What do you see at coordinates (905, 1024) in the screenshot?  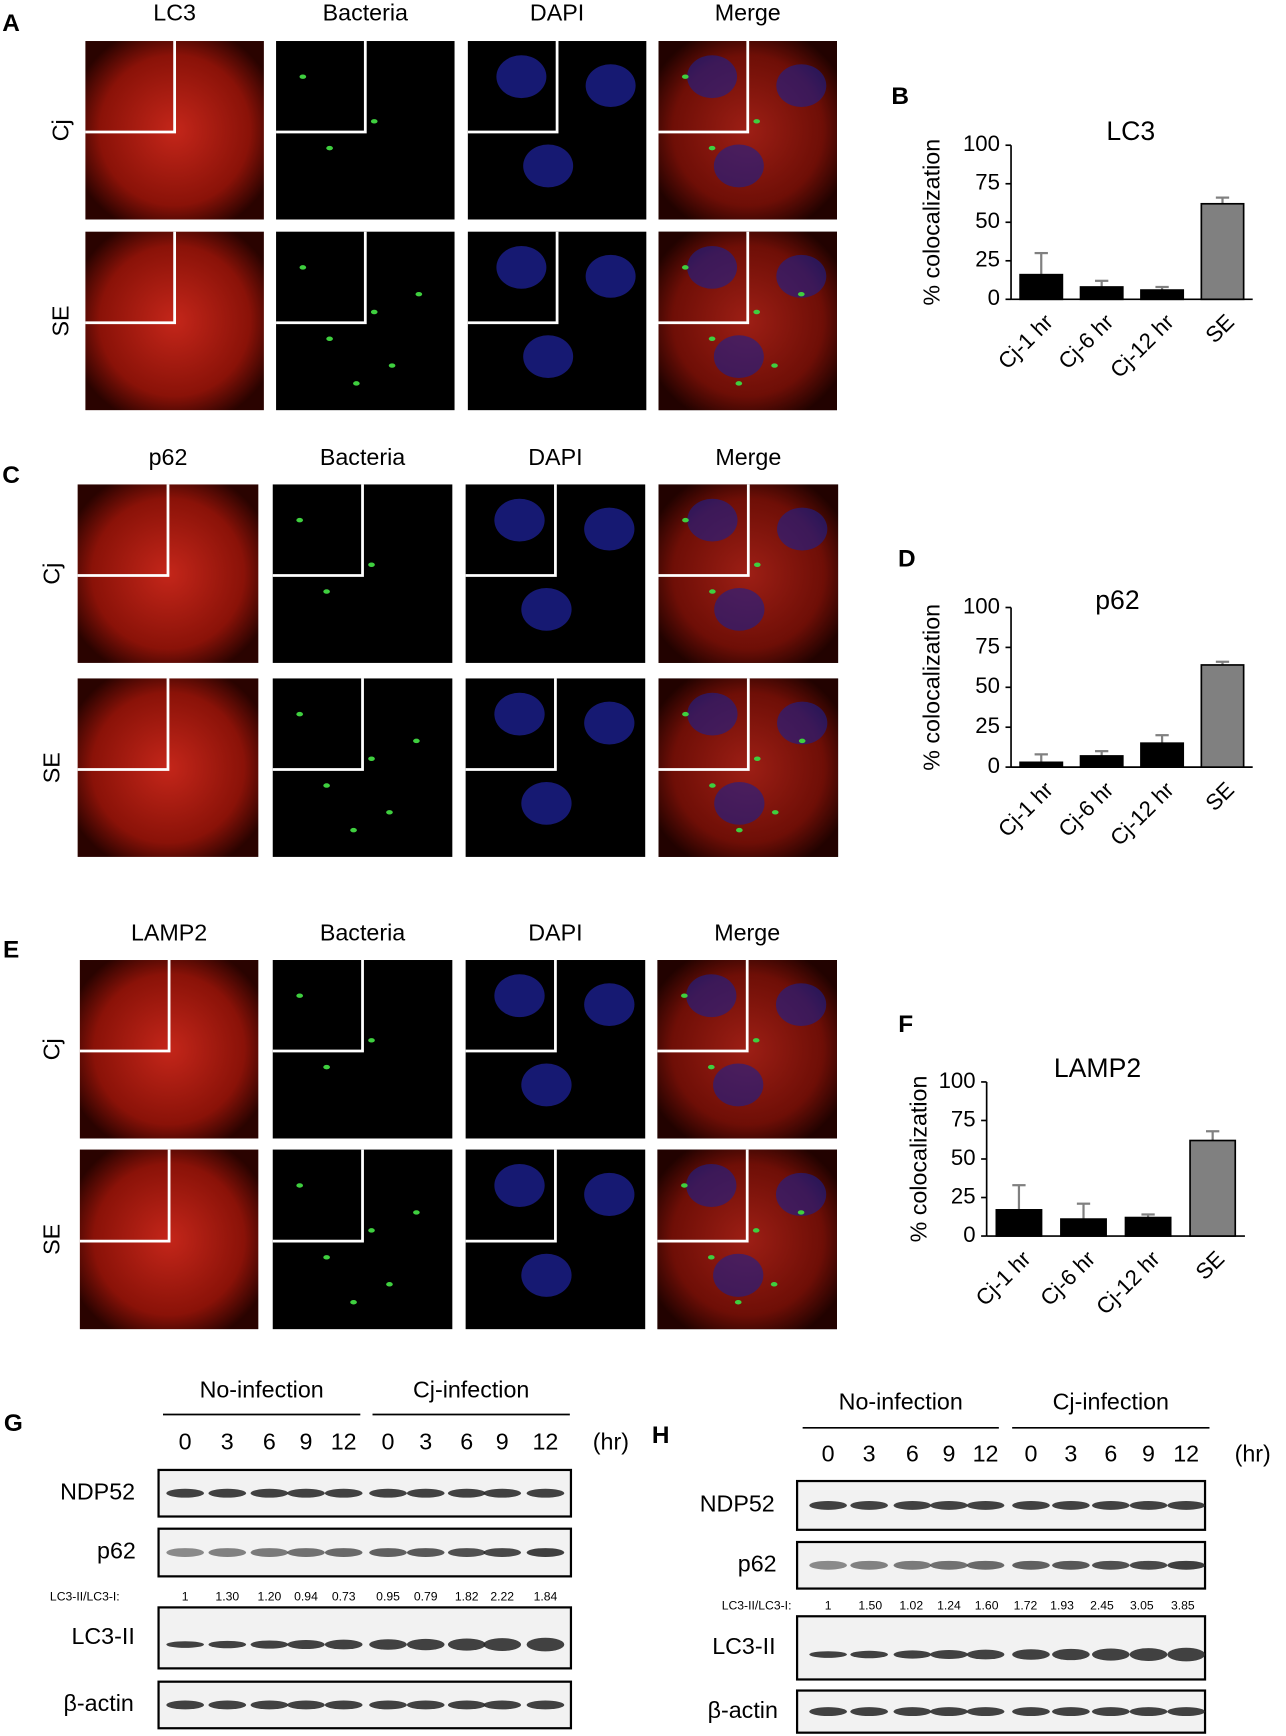 I see `panel-letter: F` at bounding box center [905, 1024].